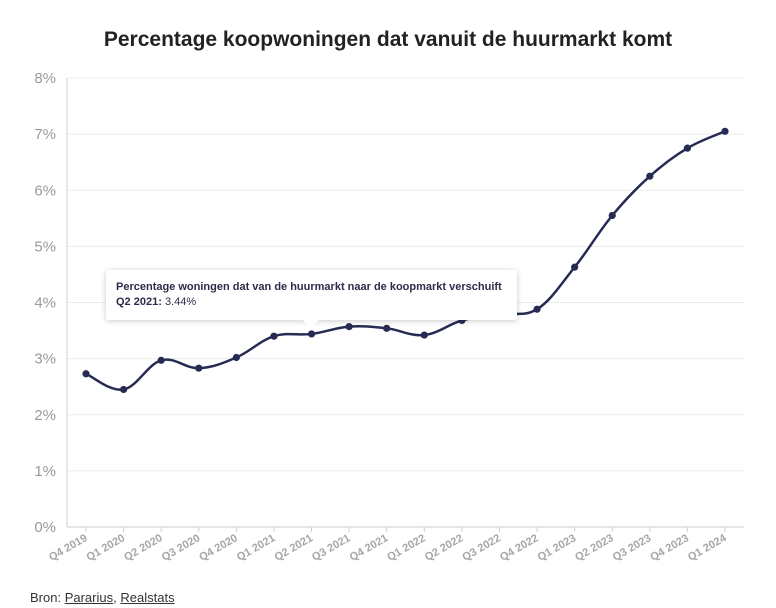 Image resolution: width=776 pixels, height=608 pixels. Describe the element at coordinates (45, 134) in the screenshot. I see `y-tick-label: 7%` at that location.